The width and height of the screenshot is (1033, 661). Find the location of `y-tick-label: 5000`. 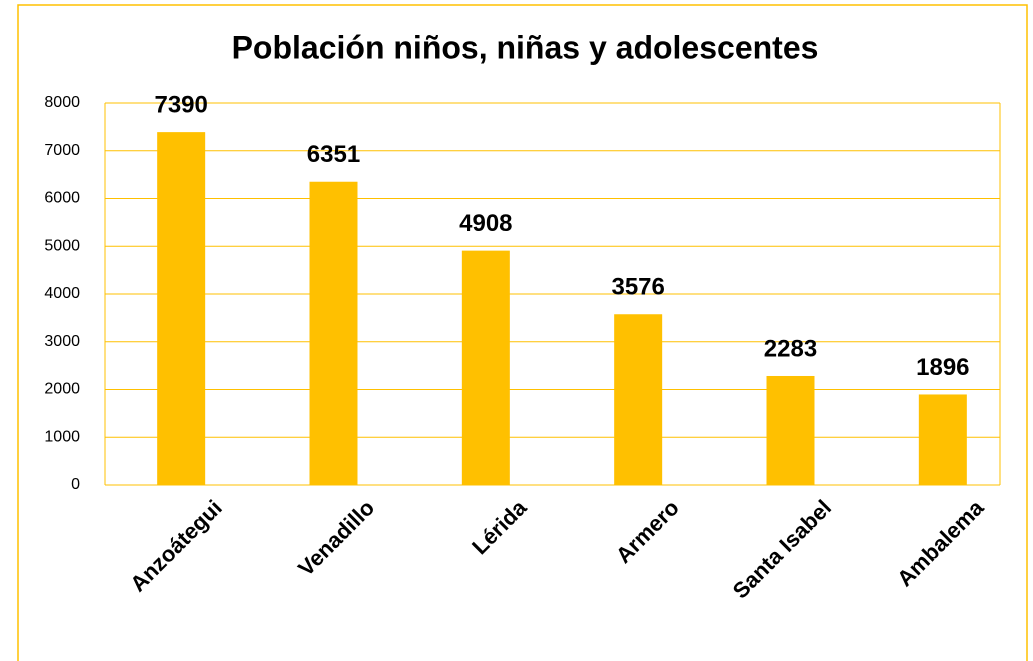

y-tick-label: 5000 is located at coordinates (62, 245).